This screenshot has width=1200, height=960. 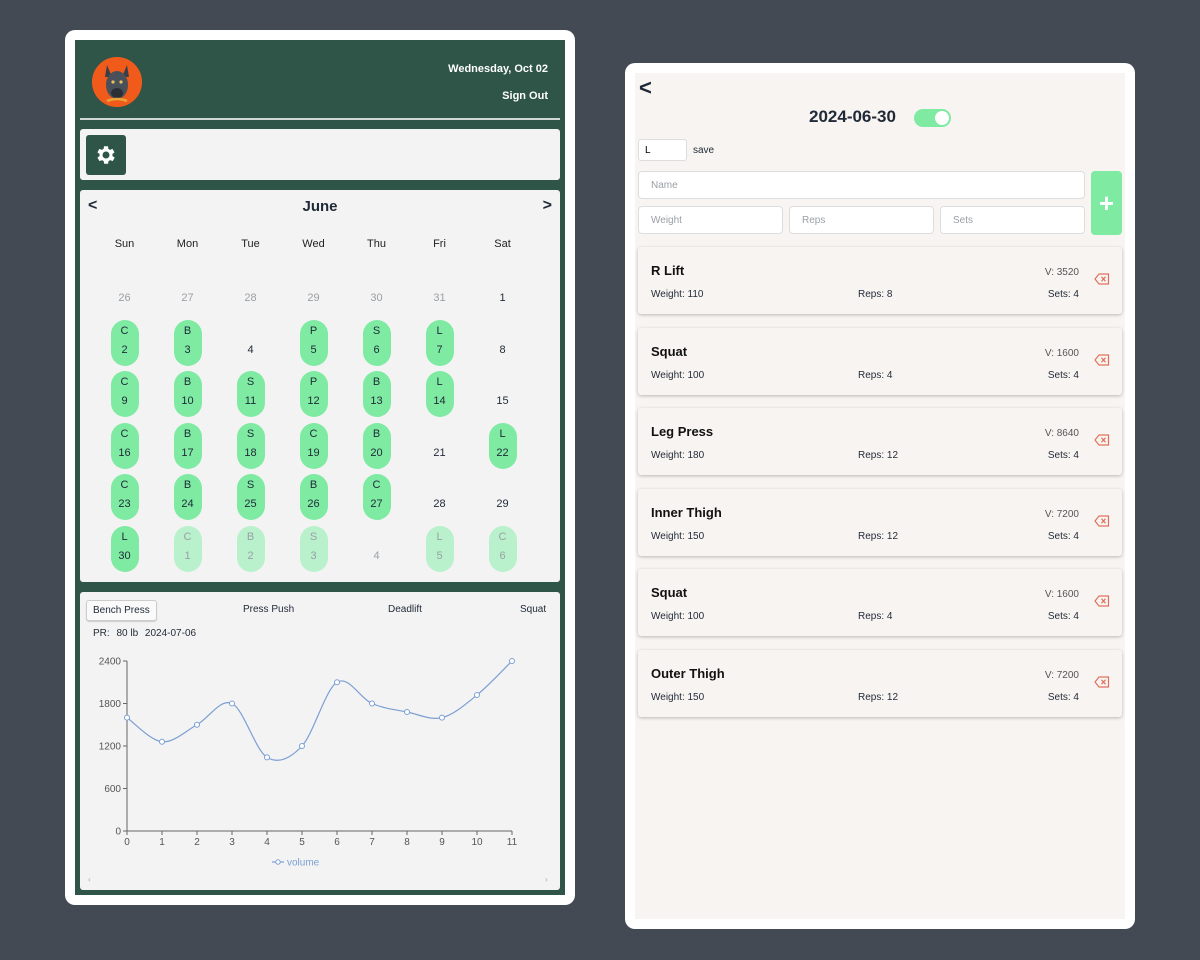 What do you see at coordinates (439, 298) in the screenshot?
I see `day-number: 31` at bounding box center [439, 298].